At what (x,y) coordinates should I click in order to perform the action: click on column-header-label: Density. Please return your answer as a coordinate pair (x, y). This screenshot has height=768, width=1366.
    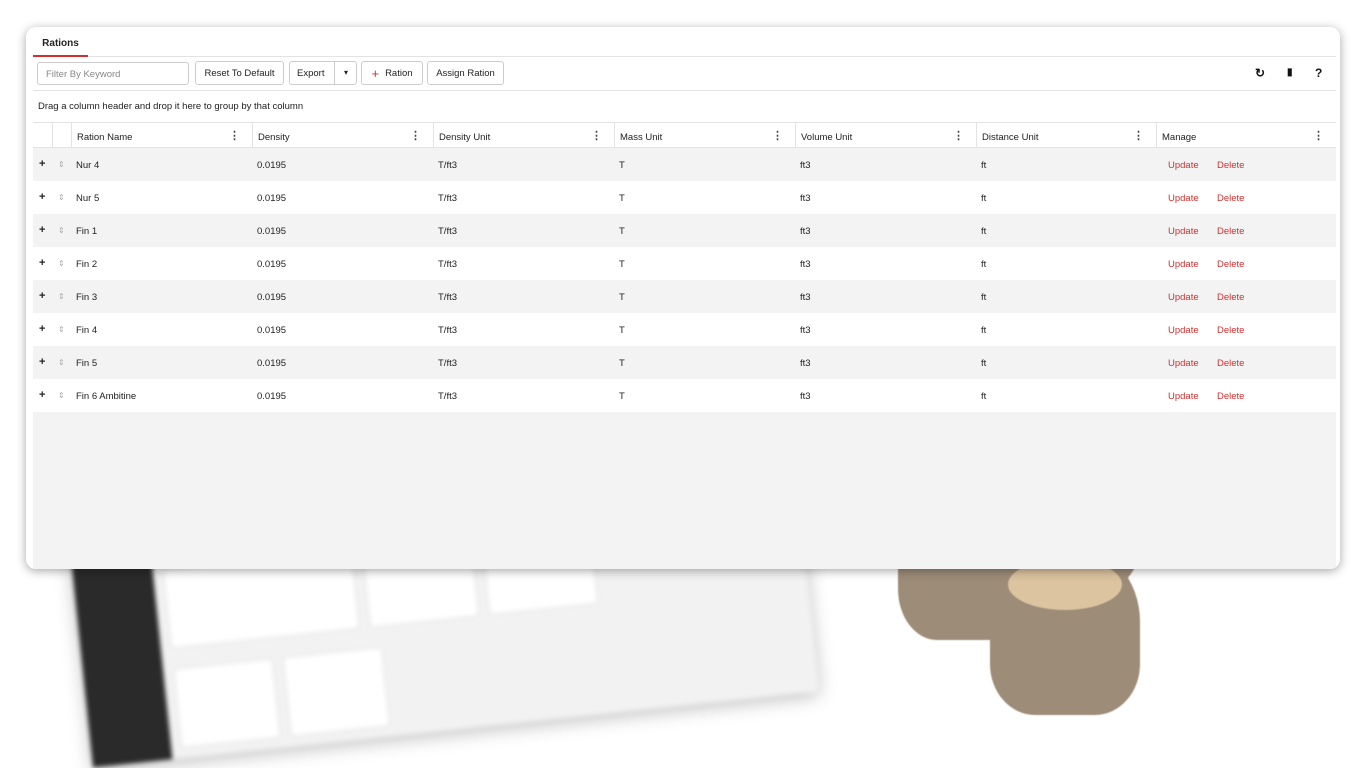
    Looking at the image, I should click on (274, 137).